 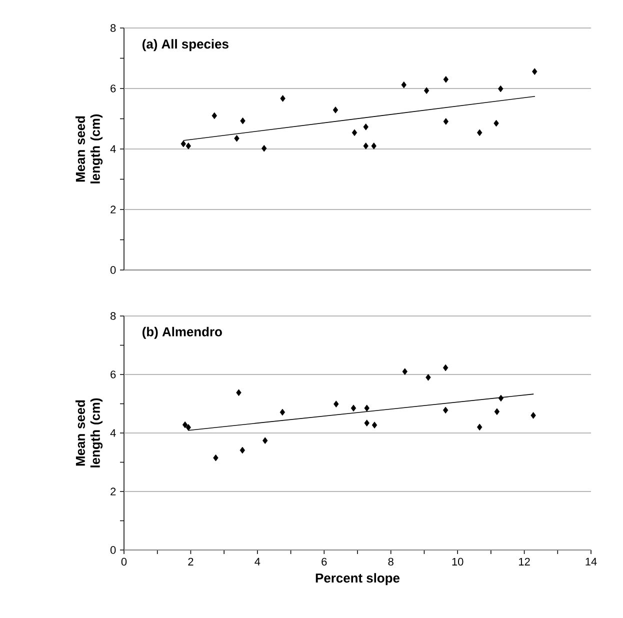 What do you see at coordinates (358, 579) in the screenshot?
I see `x-axis-title: Percent slope` at bounding box center [358, 579].